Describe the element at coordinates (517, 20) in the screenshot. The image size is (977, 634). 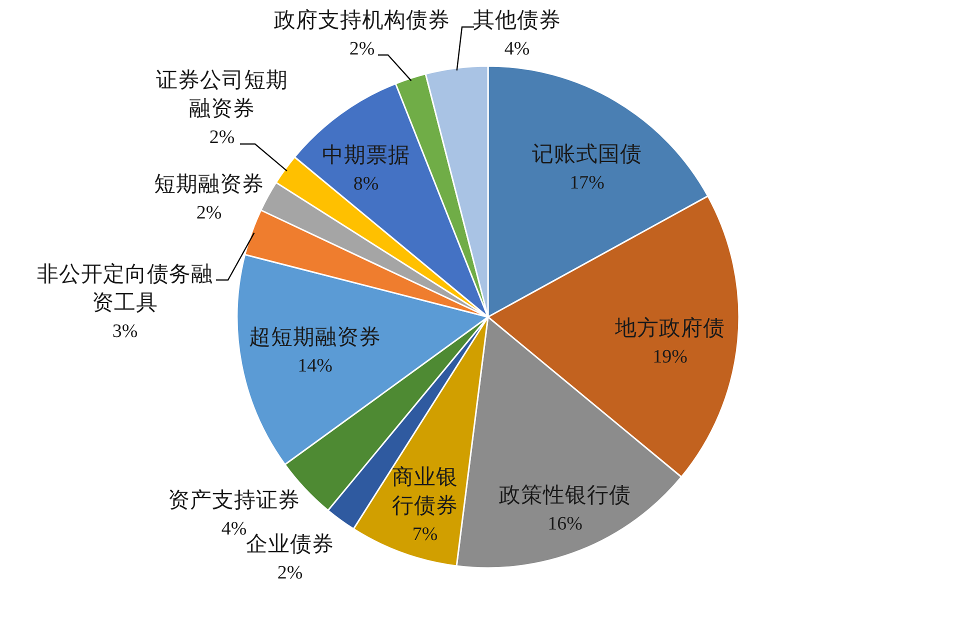
I see `slice-label: 其他债券` at that location.